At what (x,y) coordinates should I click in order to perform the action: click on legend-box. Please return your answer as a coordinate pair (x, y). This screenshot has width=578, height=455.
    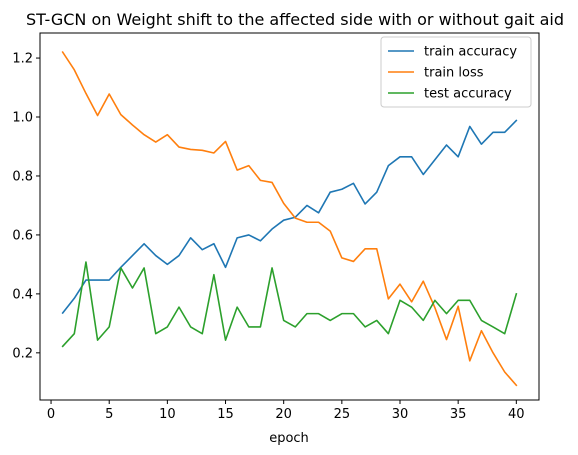
    Looking at the image, I should click on (456, 72).